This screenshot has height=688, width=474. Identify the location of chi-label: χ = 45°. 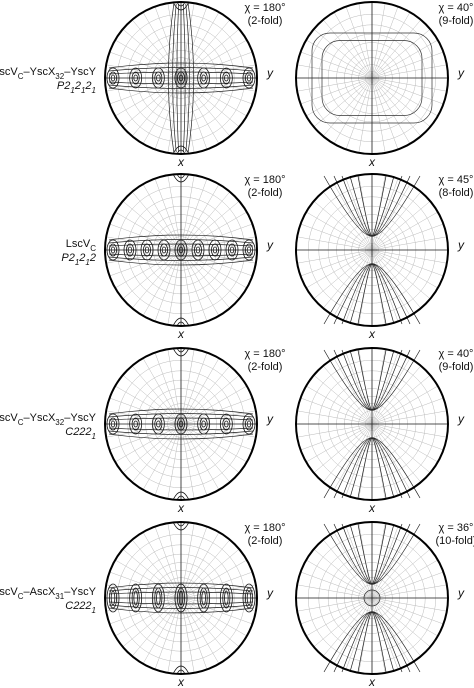
(456, 180).